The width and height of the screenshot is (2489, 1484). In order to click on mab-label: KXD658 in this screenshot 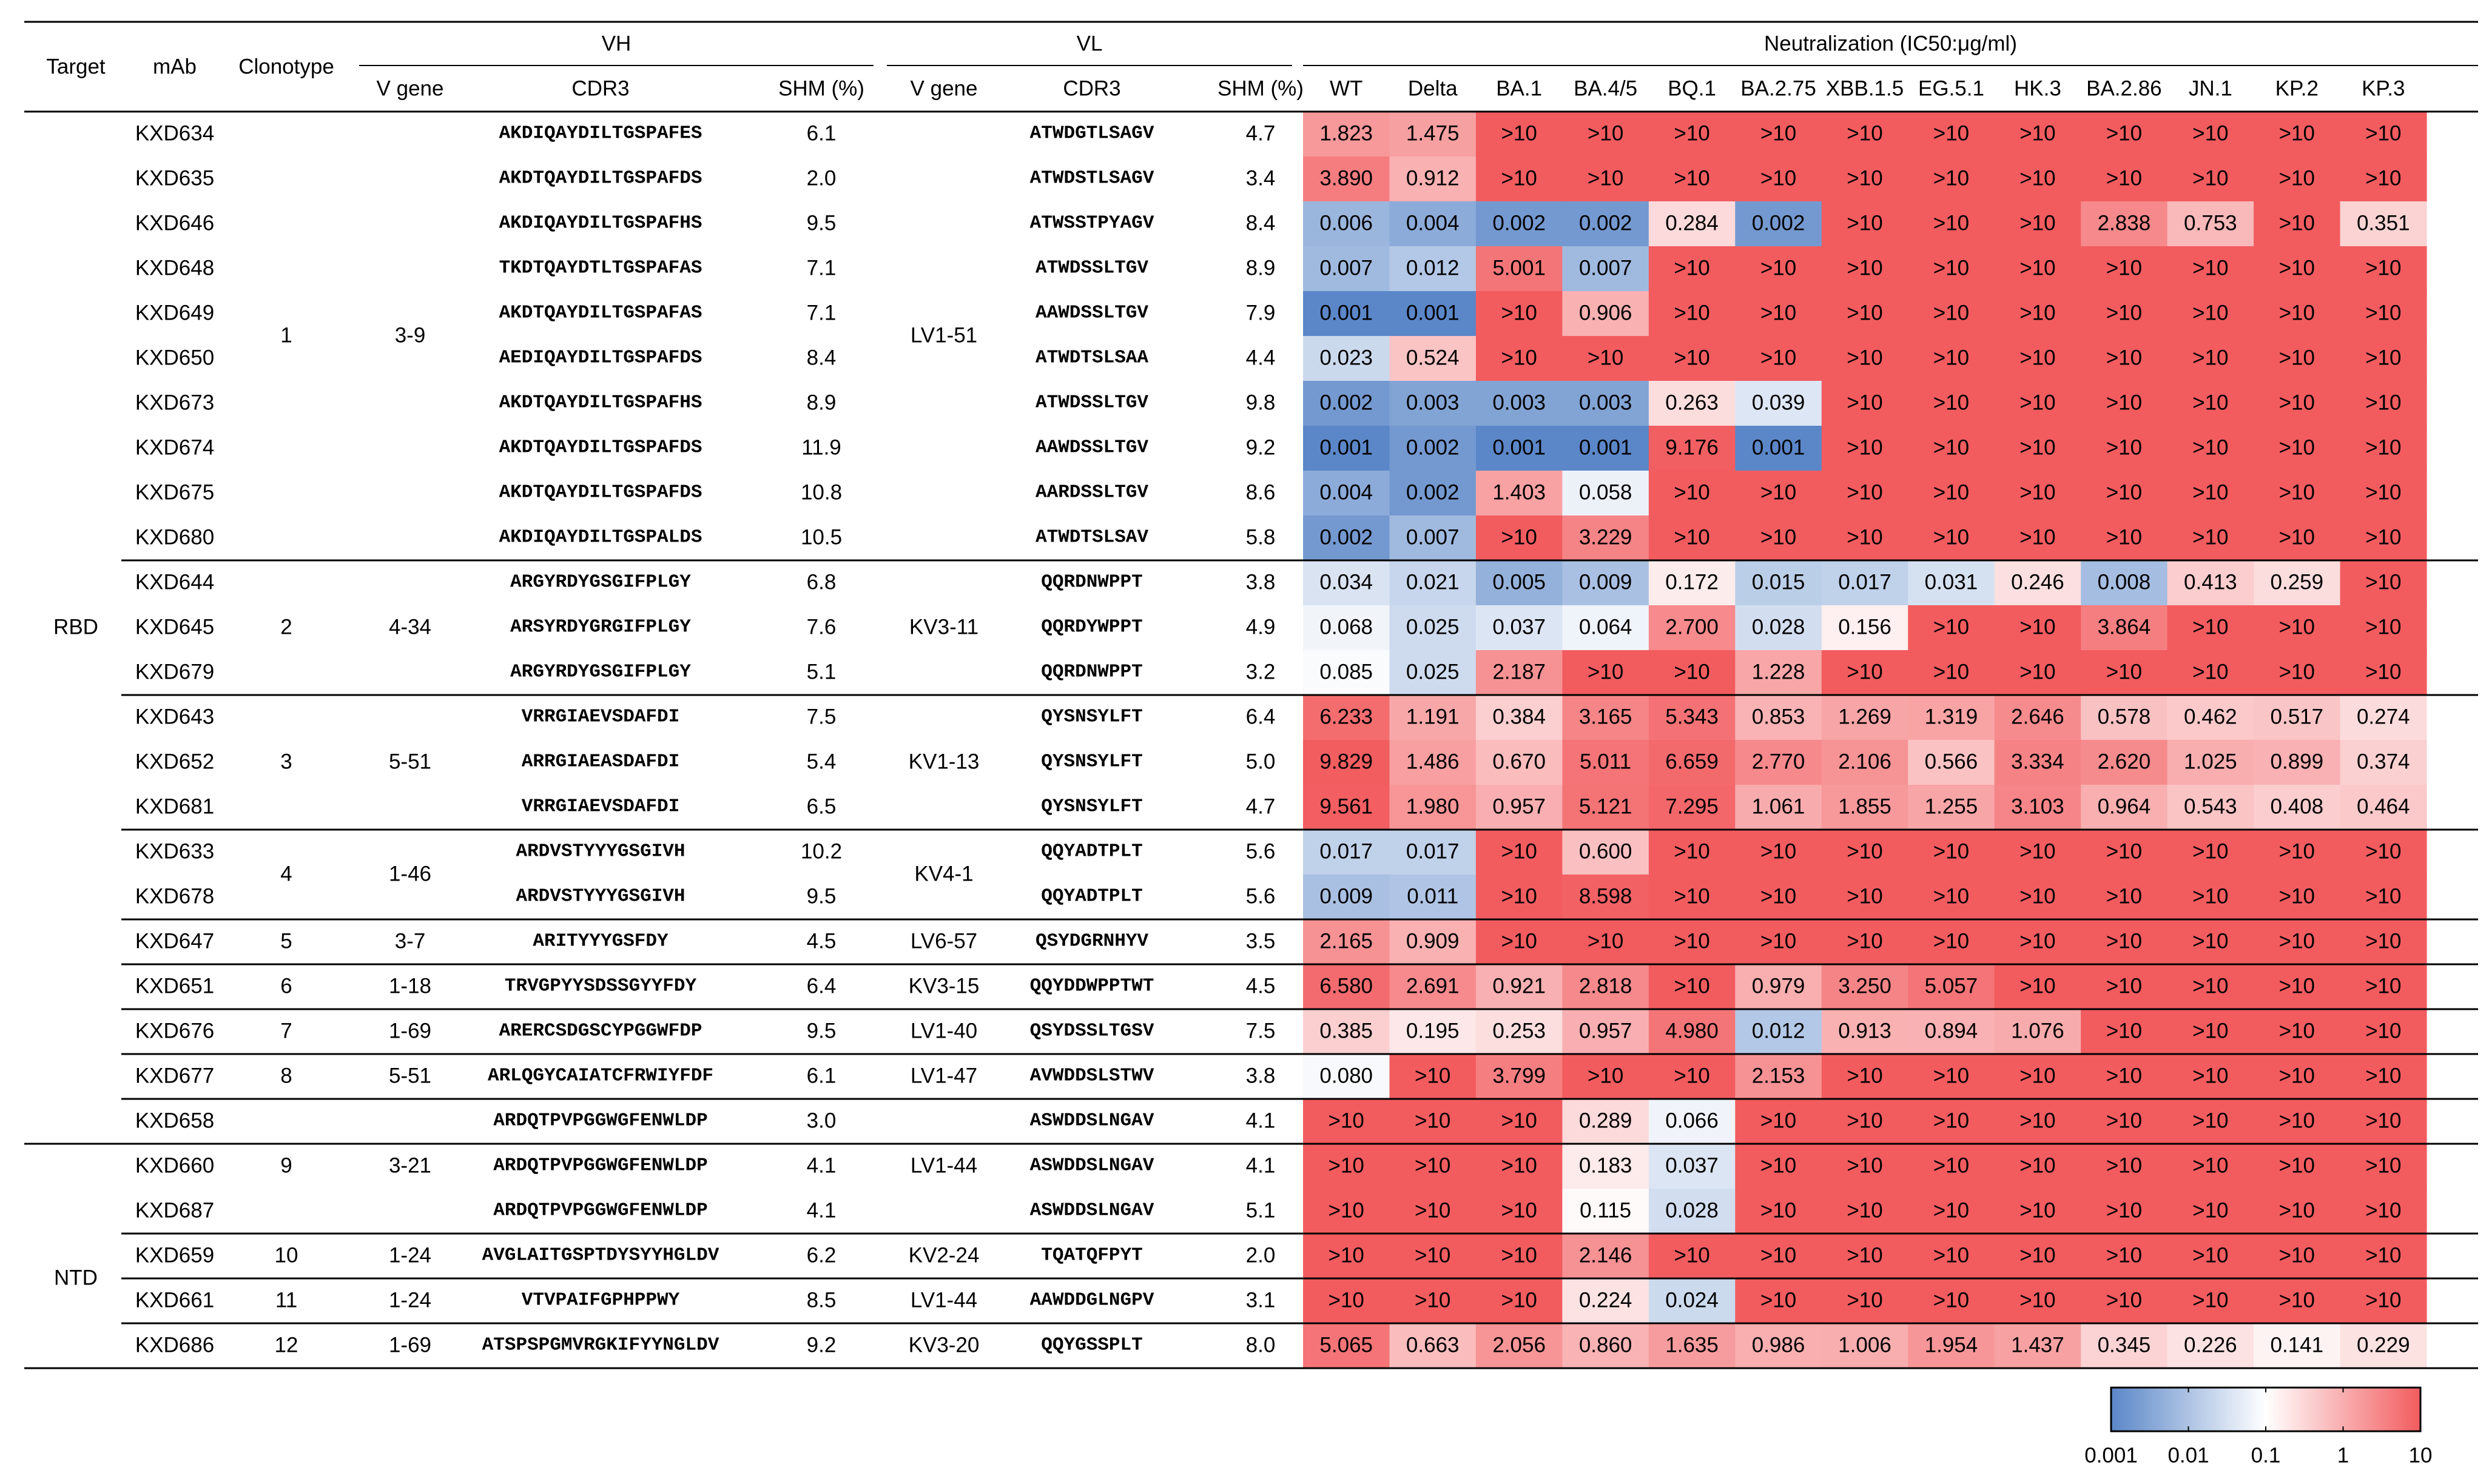, I will do `click(174, 1121)`.